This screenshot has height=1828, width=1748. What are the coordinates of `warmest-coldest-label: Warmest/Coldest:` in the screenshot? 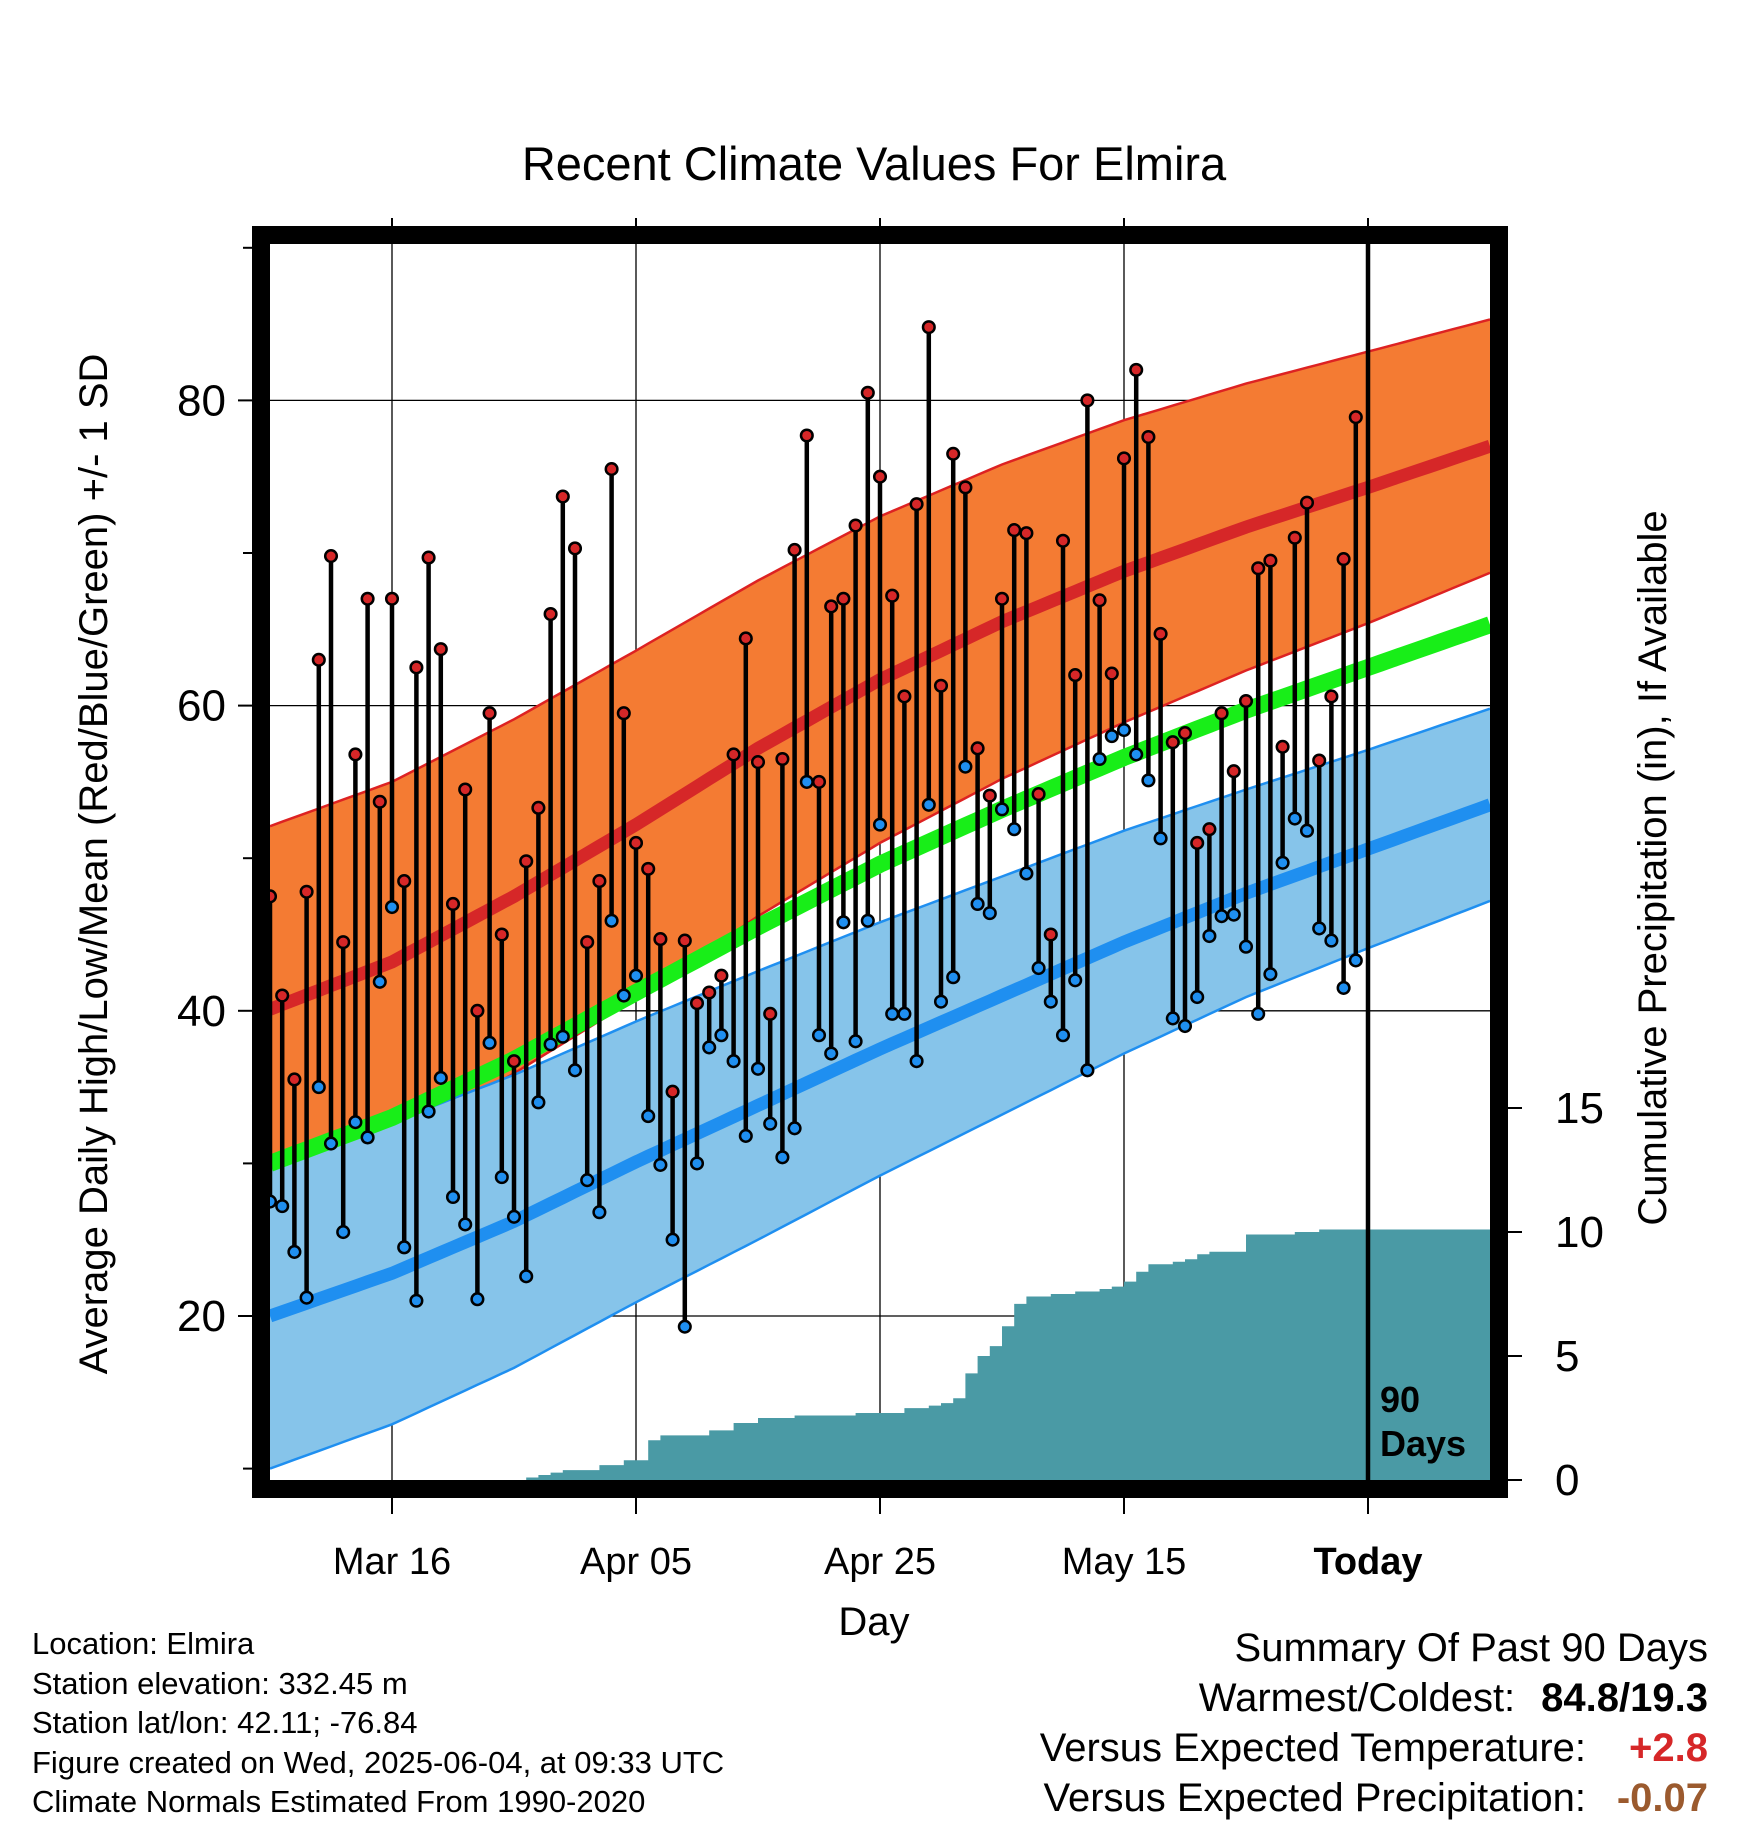 It's located at (1357, 1698).